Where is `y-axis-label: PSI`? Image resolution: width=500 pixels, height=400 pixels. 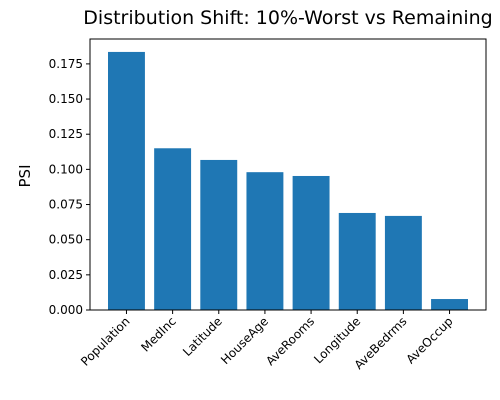 y-axis-label: PSI is located at coordinates (25, 176).